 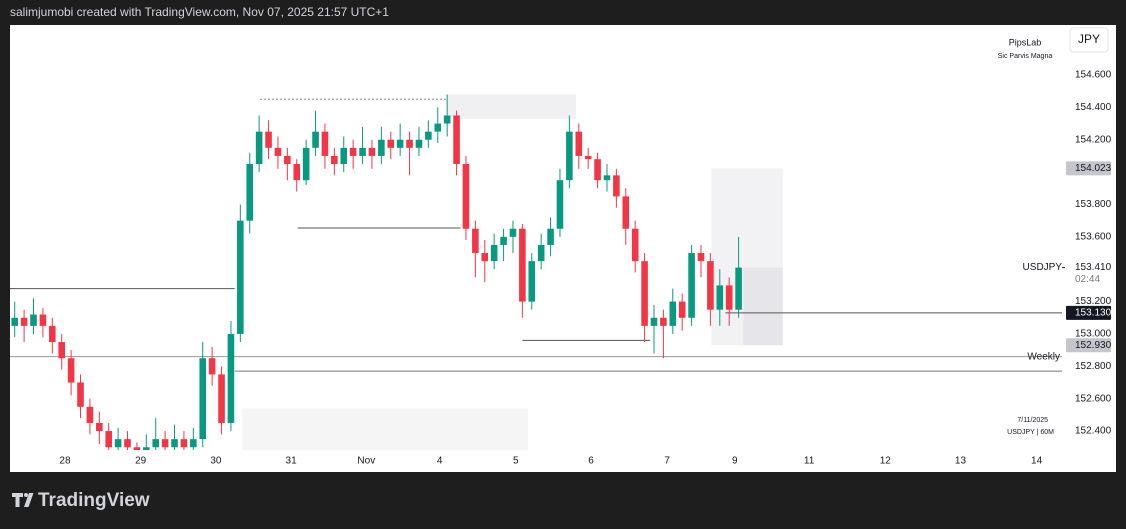 I want to click on countdown: 02:44, so click(x=1087, y=279).